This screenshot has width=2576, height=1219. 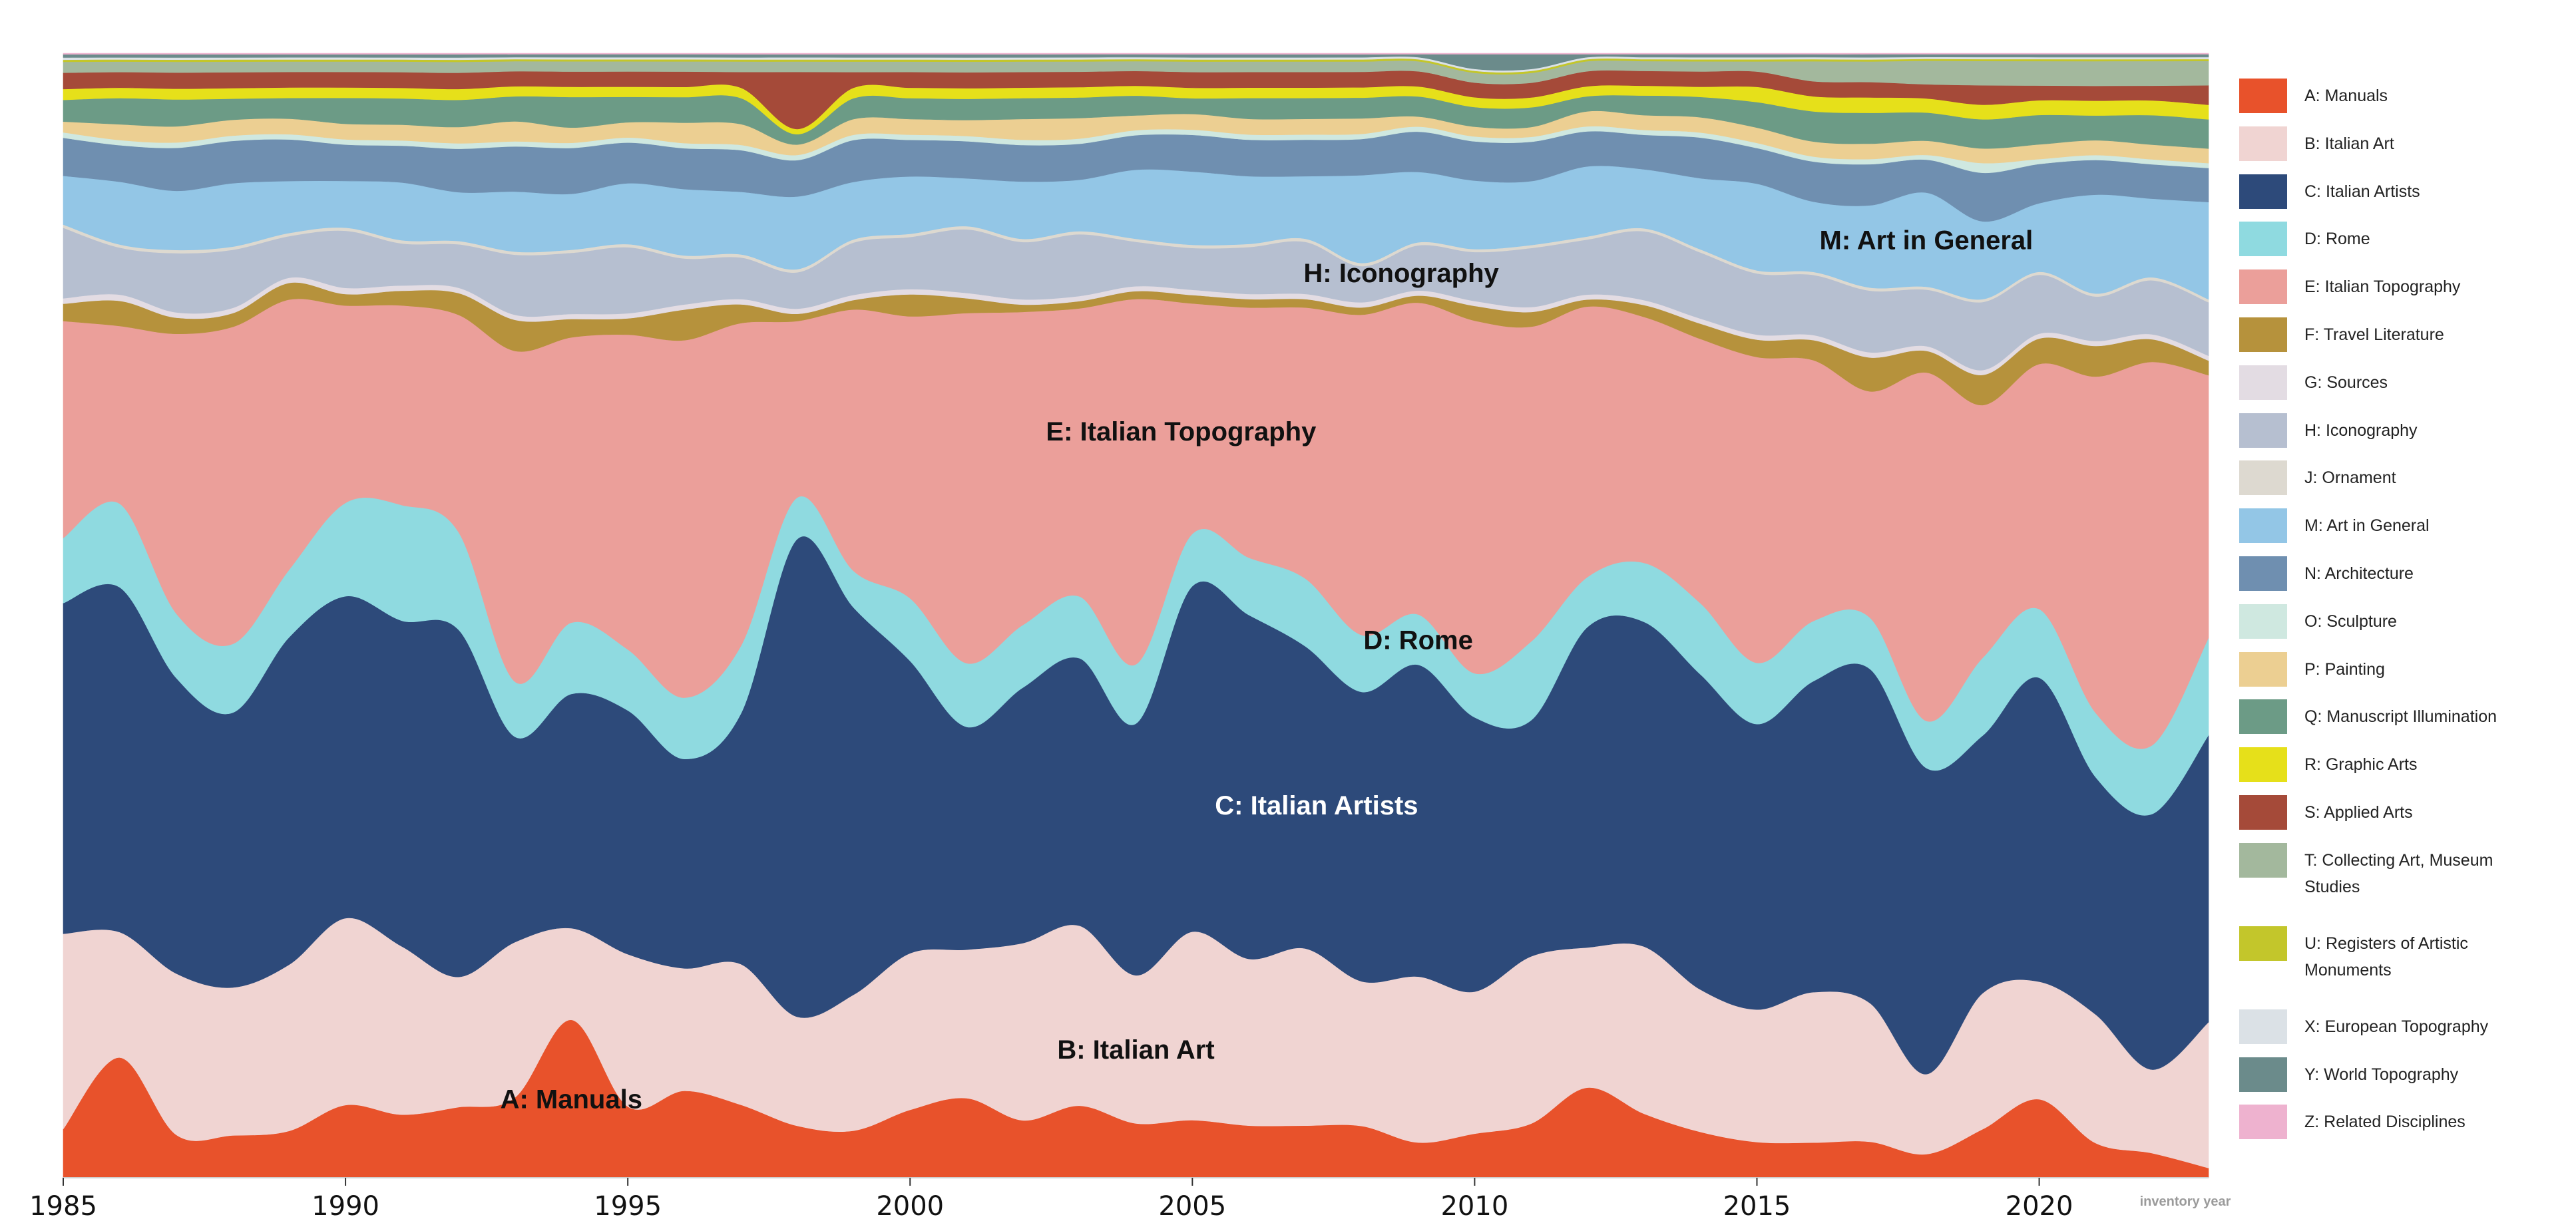 What do you see at coordinates (1192, 1205) in the screenshot?
I see `x-tick-label: 2005` at bounding box center [1192, 1205].